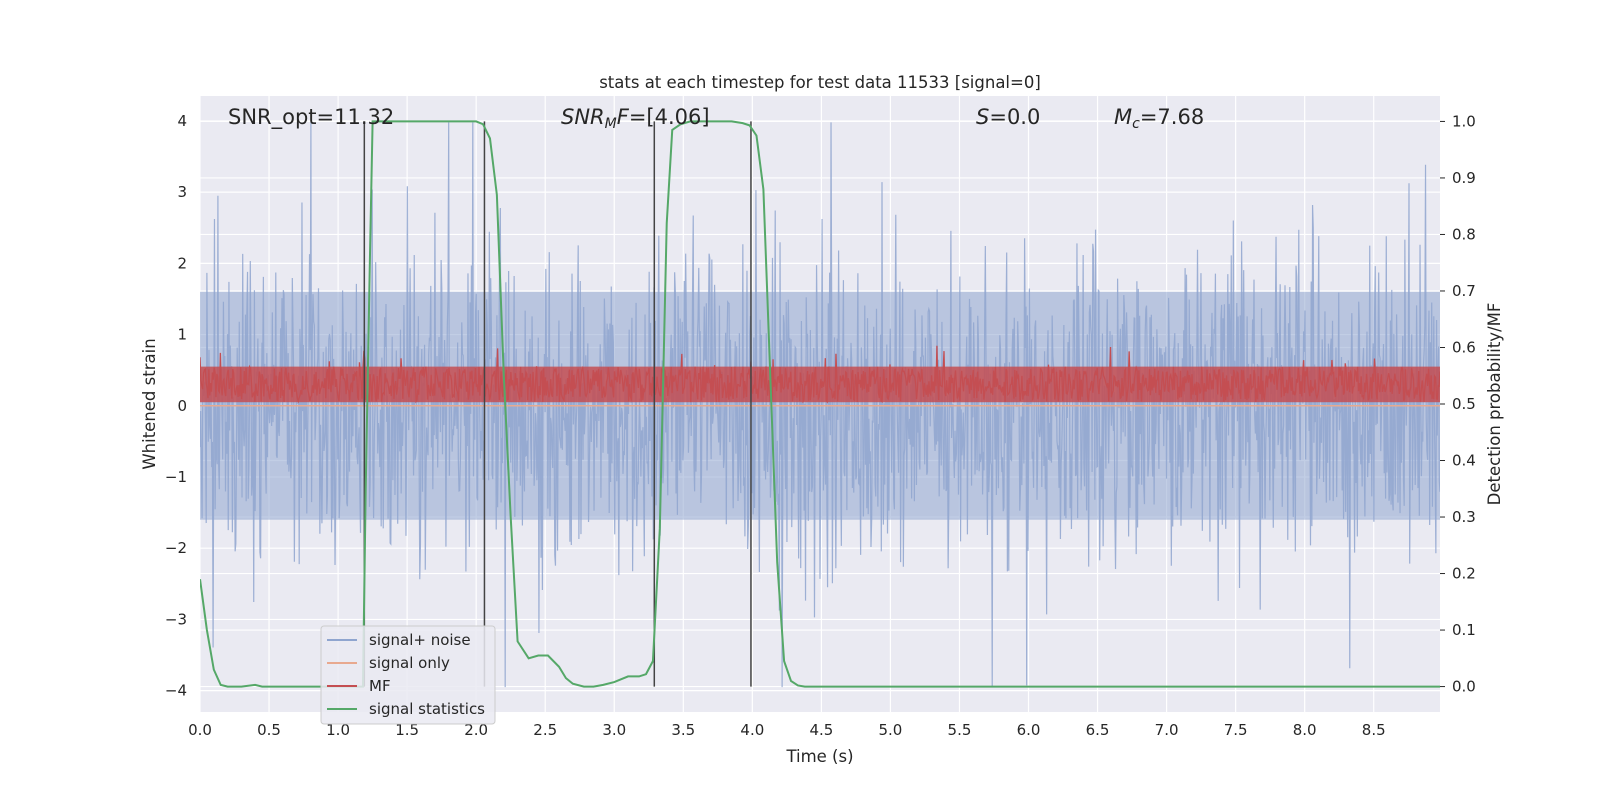  I want to click on y-right-tick-label: 0.7, so click(1464, 291).